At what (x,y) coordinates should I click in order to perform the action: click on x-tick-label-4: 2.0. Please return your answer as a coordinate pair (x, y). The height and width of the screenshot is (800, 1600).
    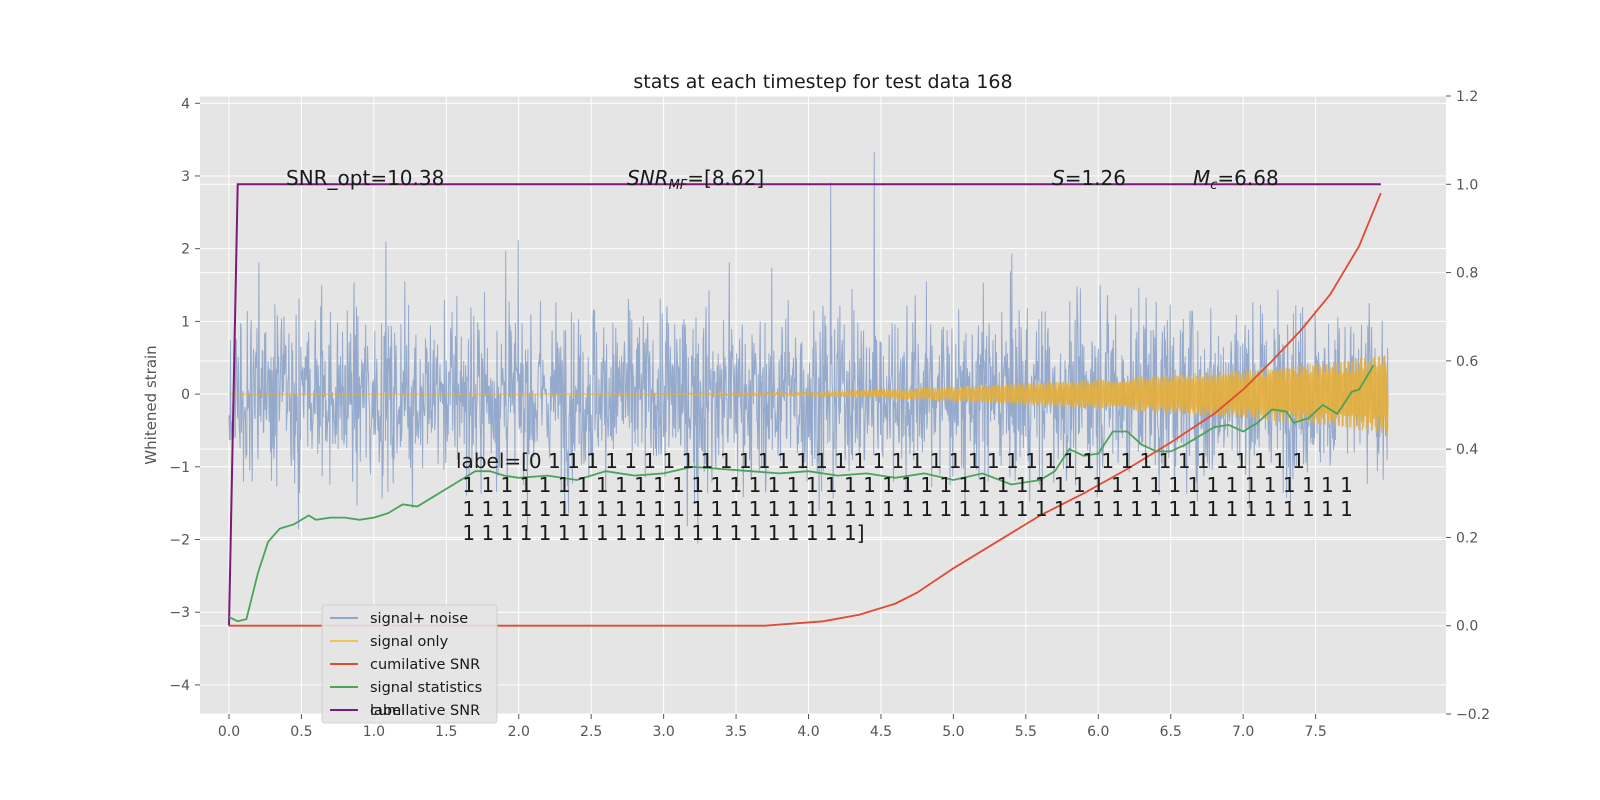
    Looking at the image, I should click on (519, 732).